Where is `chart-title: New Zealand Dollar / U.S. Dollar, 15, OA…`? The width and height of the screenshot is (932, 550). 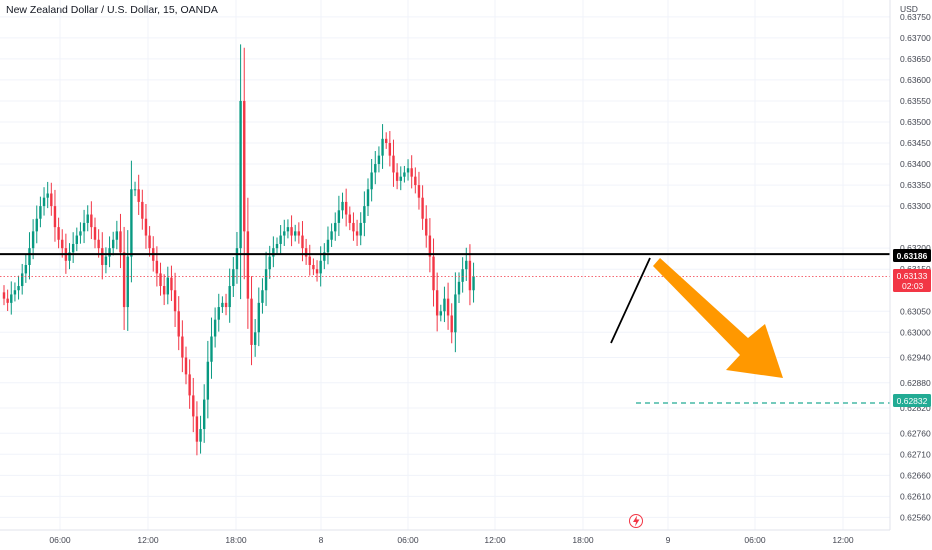 chart-title: New Zealand Dollar / U.S. Dollar, 15, OA… is located at coordinates (112, 10).